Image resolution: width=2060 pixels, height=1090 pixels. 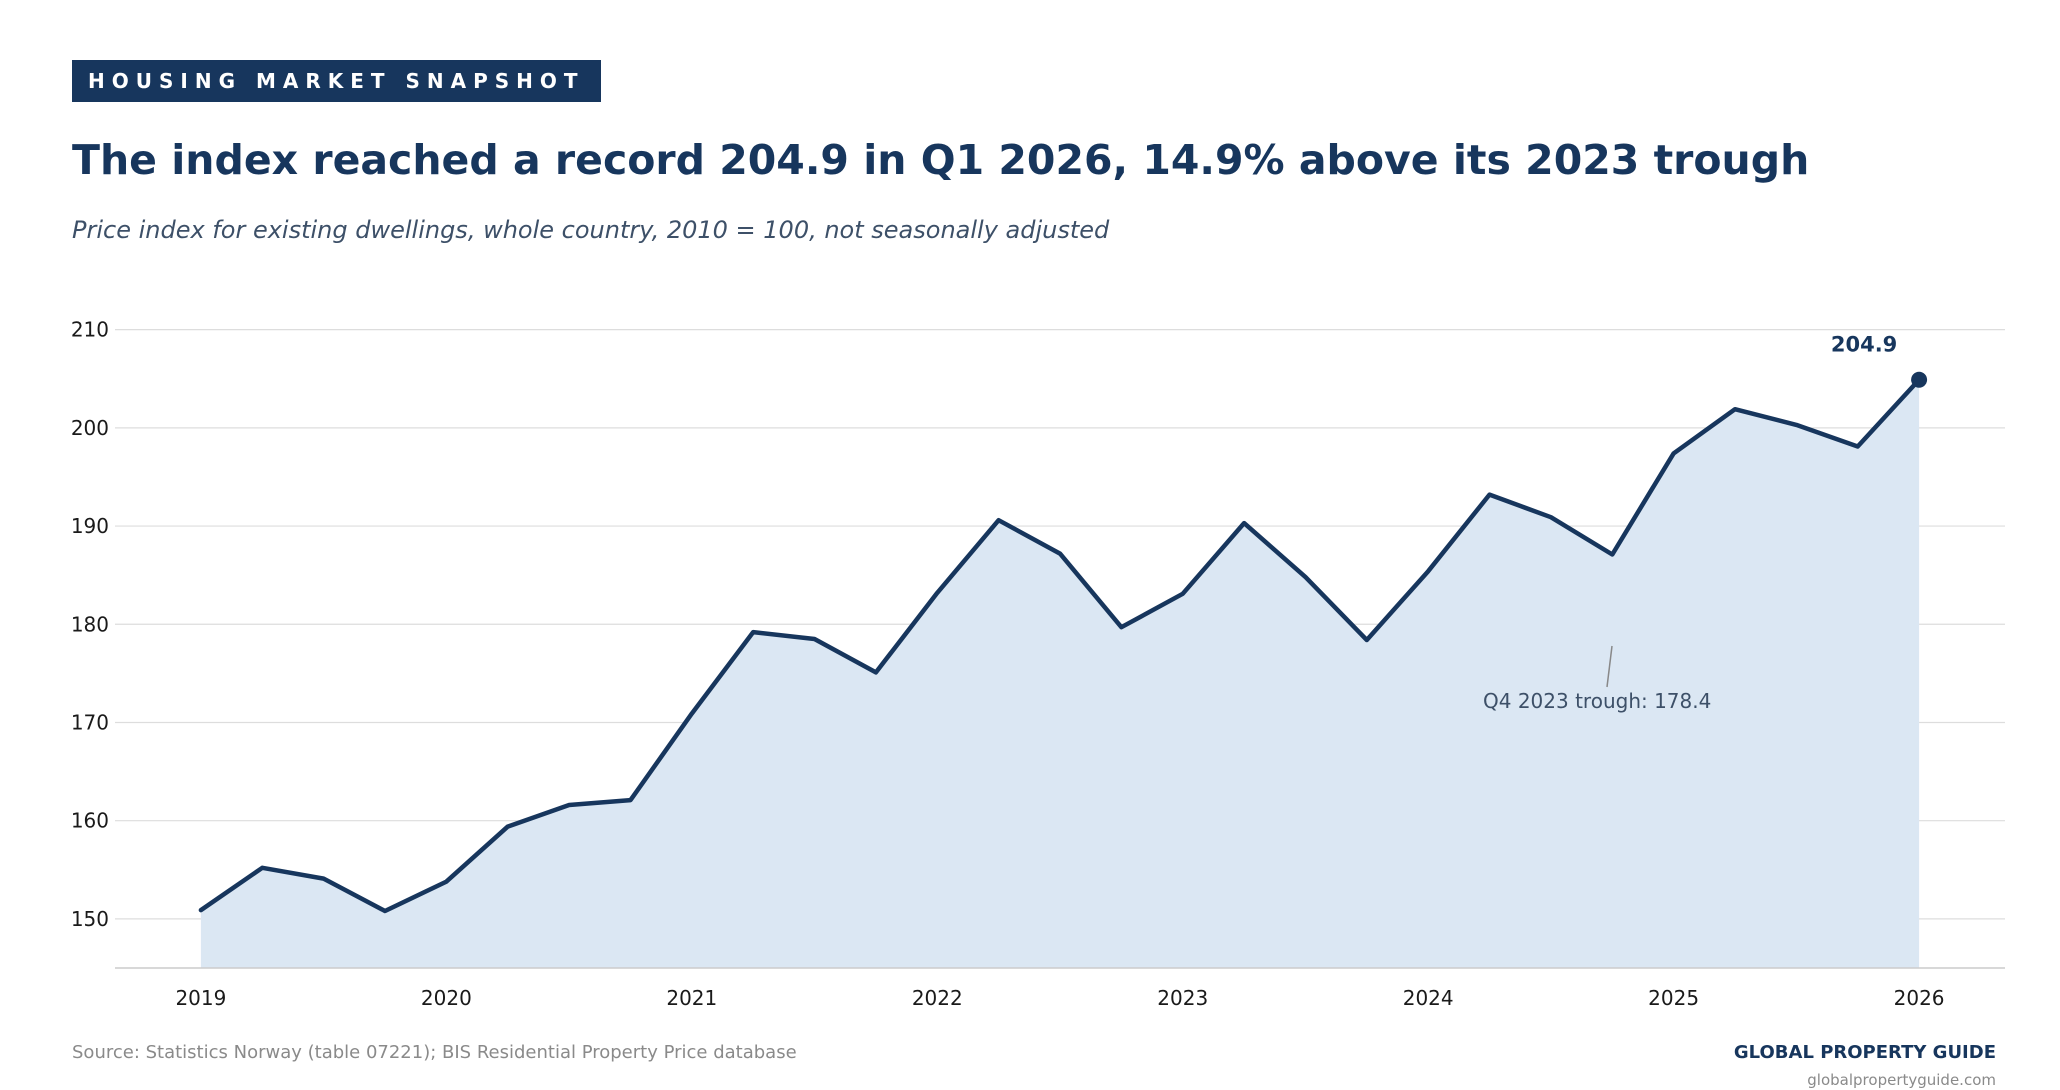 I want to click on x-tick-label: 2020, so click(x=446, y=998).